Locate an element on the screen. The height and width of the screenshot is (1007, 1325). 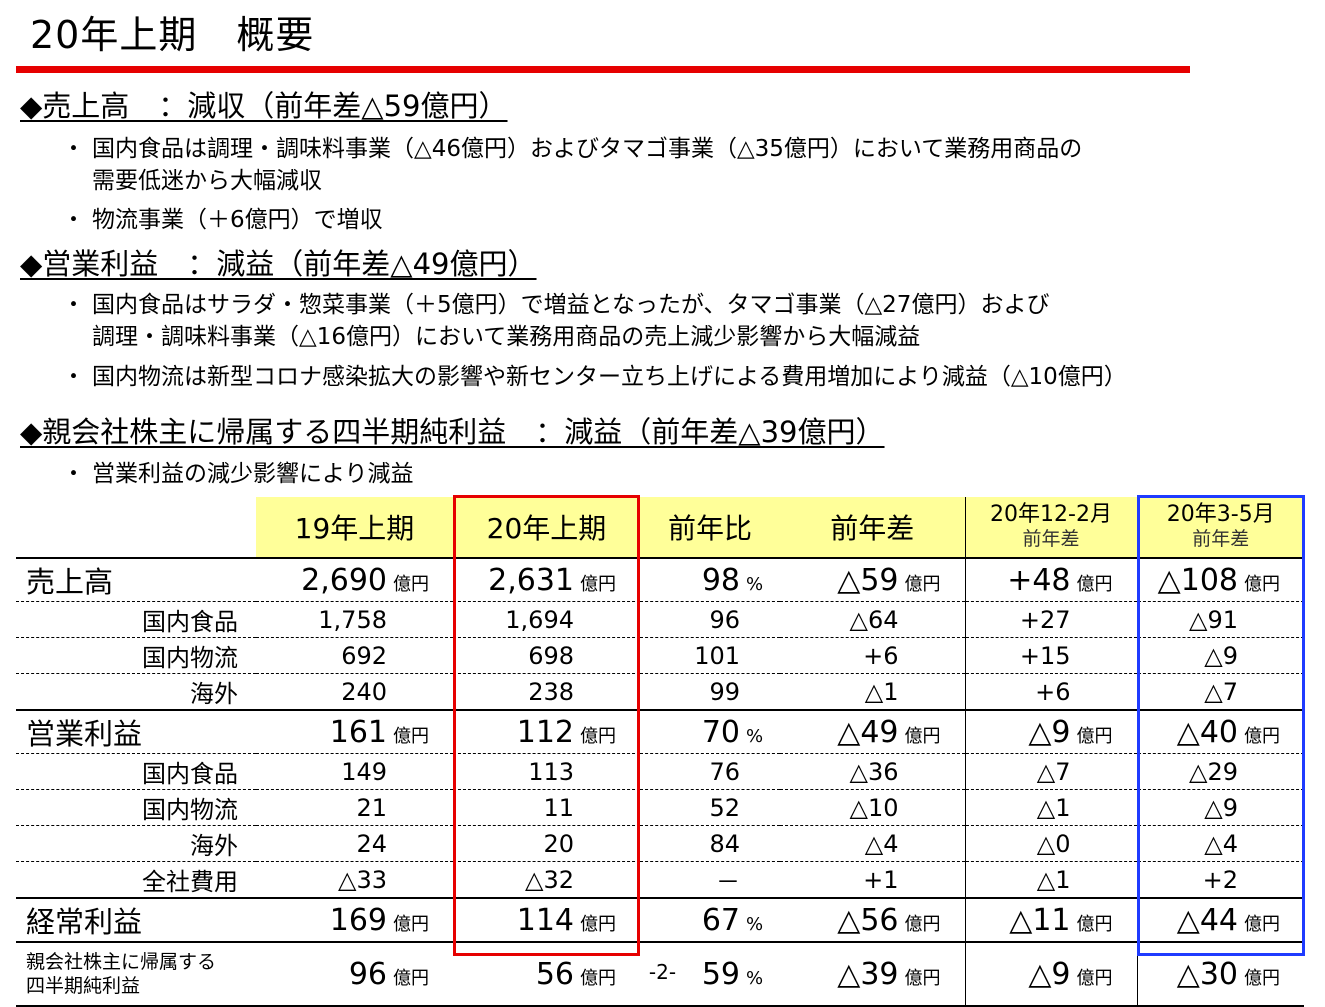
cell-20h1: 1,694億円 is located at coordinates (546, 619).